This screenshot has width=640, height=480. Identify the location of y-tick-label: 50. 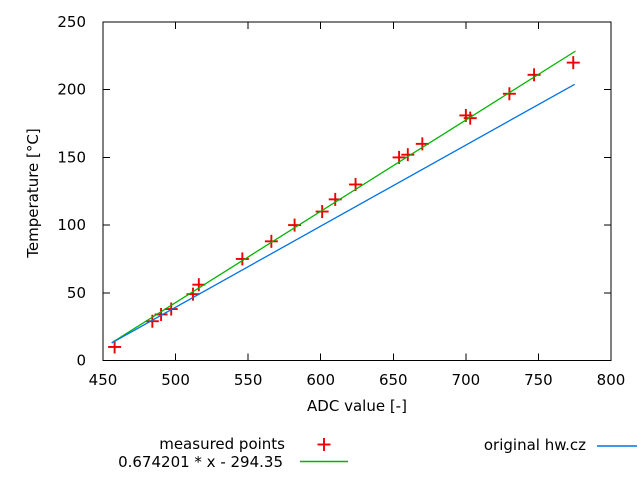
(76, 293).